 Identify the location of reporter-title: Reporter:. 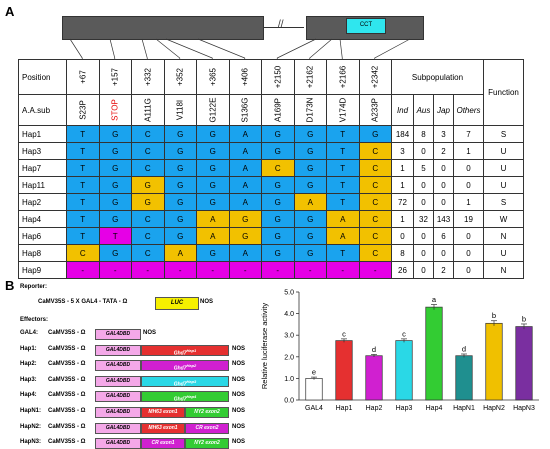
(34, 287).